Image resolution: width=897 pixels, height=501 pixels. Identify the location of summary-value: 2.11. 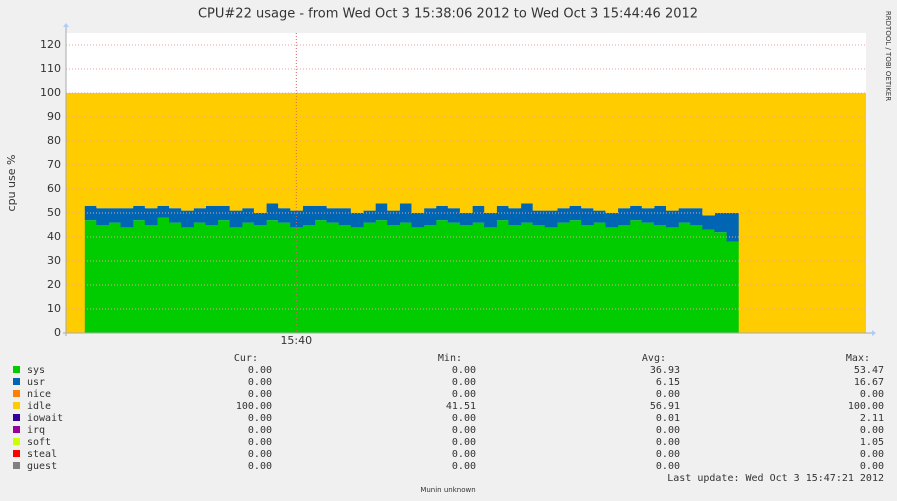
(872, 418).